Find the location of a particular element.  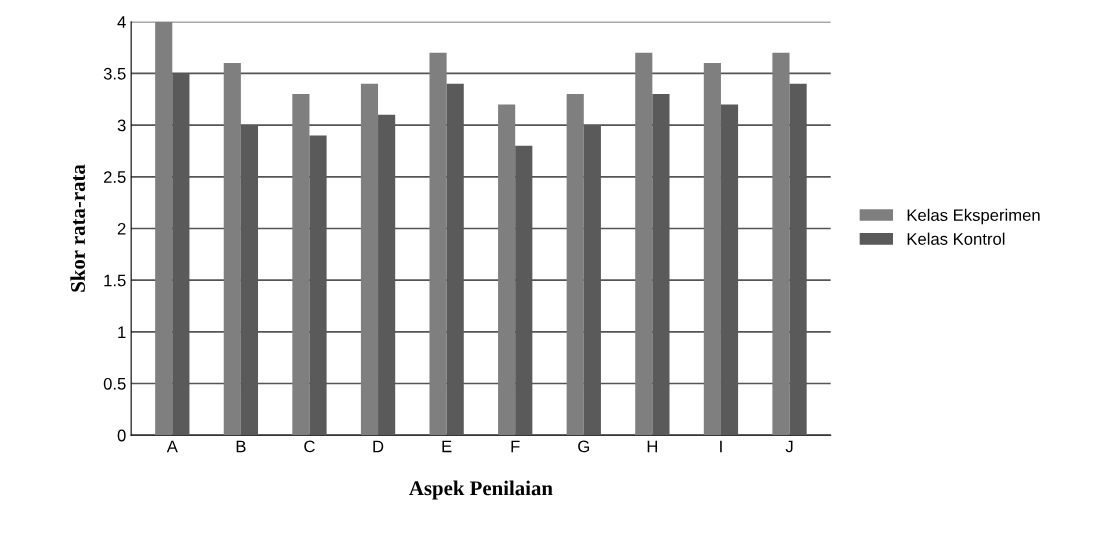

x-tick-label: A is located at coordinates (172, 446).